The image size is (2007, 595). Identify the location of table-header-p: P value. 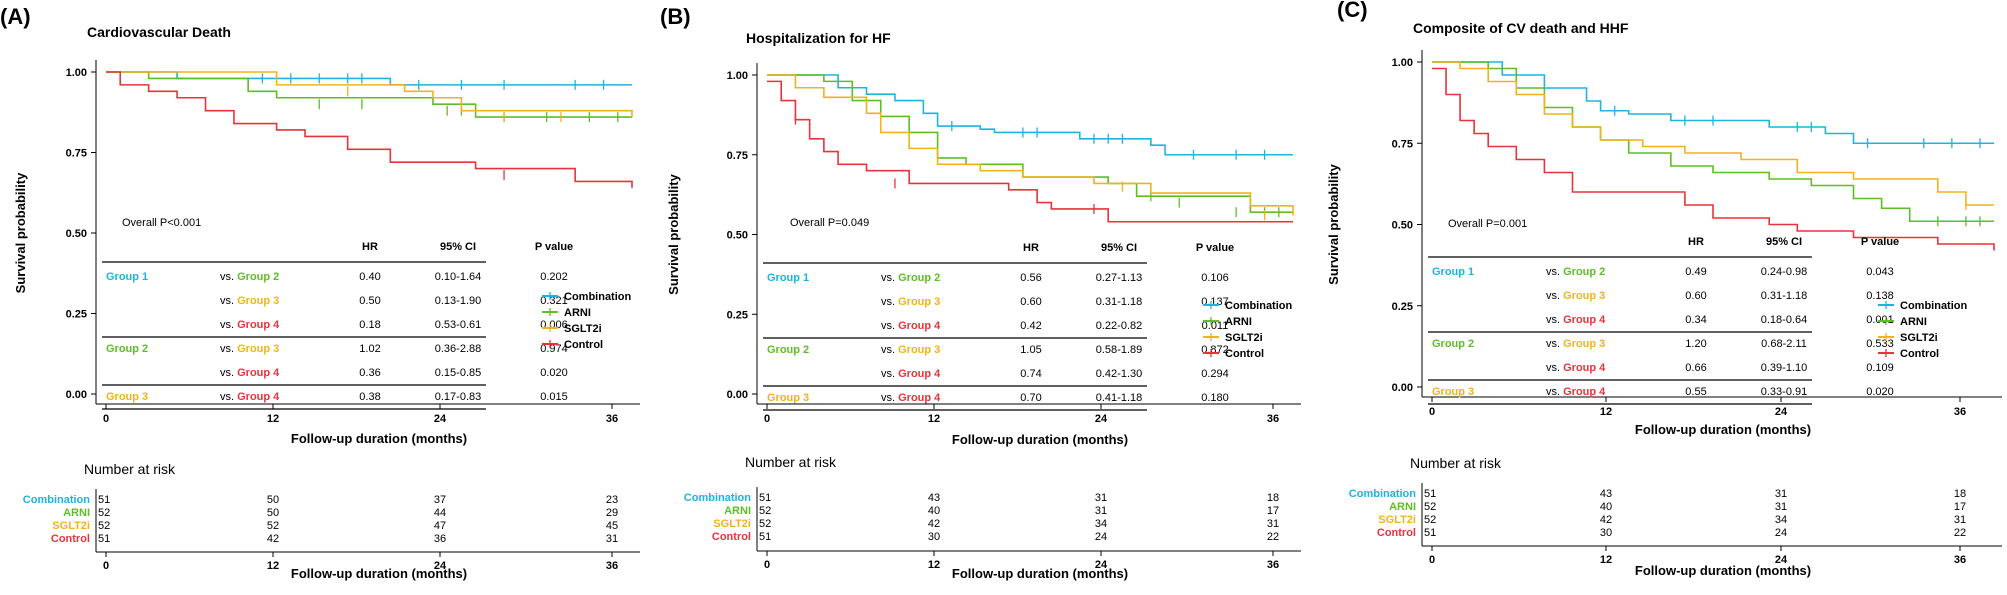
(1880, 242).